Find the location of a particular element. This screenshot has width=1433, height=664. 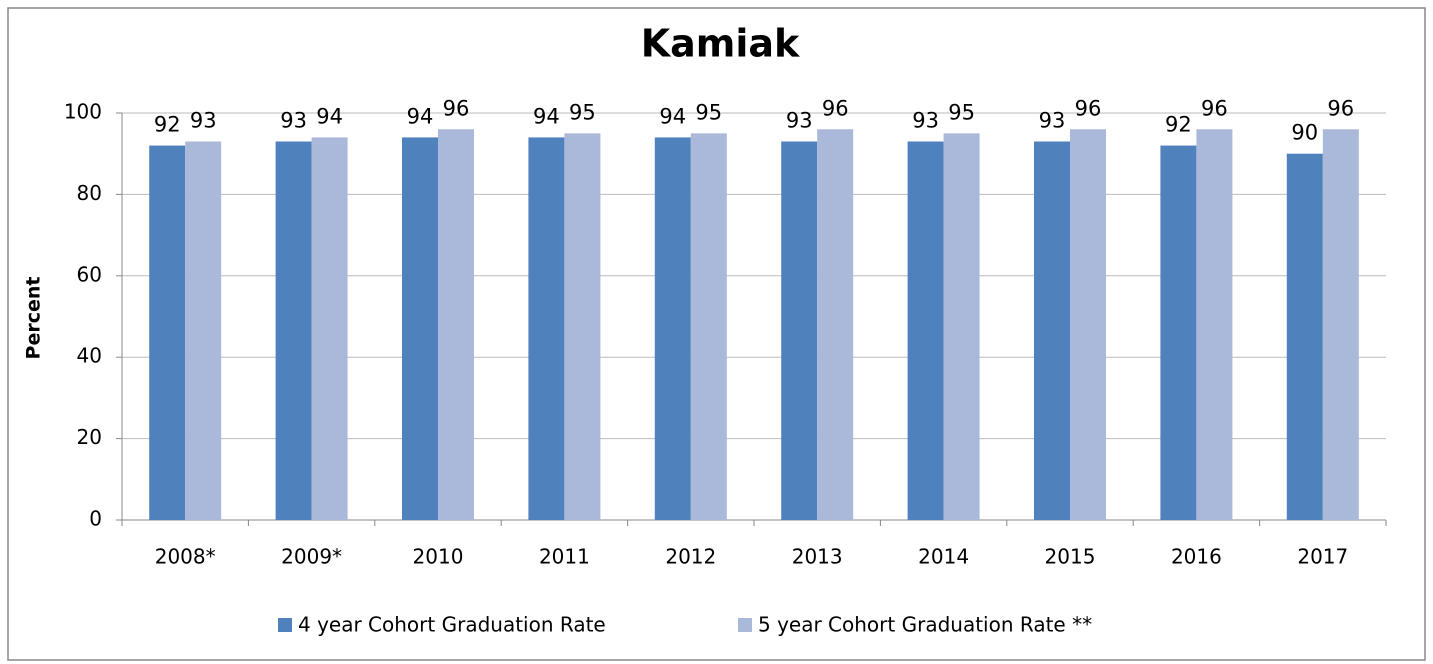

x-tick-label: 2009* is located at coordinates (311, 557).